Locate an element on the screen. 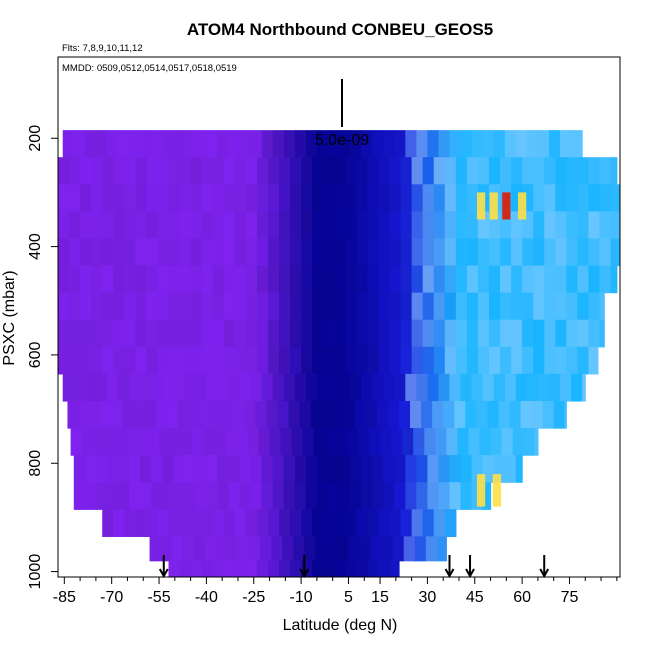 The width and height of the screenshot is (650, 650). y-axis-label: PSXC (mbar) is located at coordinates (9, 317).